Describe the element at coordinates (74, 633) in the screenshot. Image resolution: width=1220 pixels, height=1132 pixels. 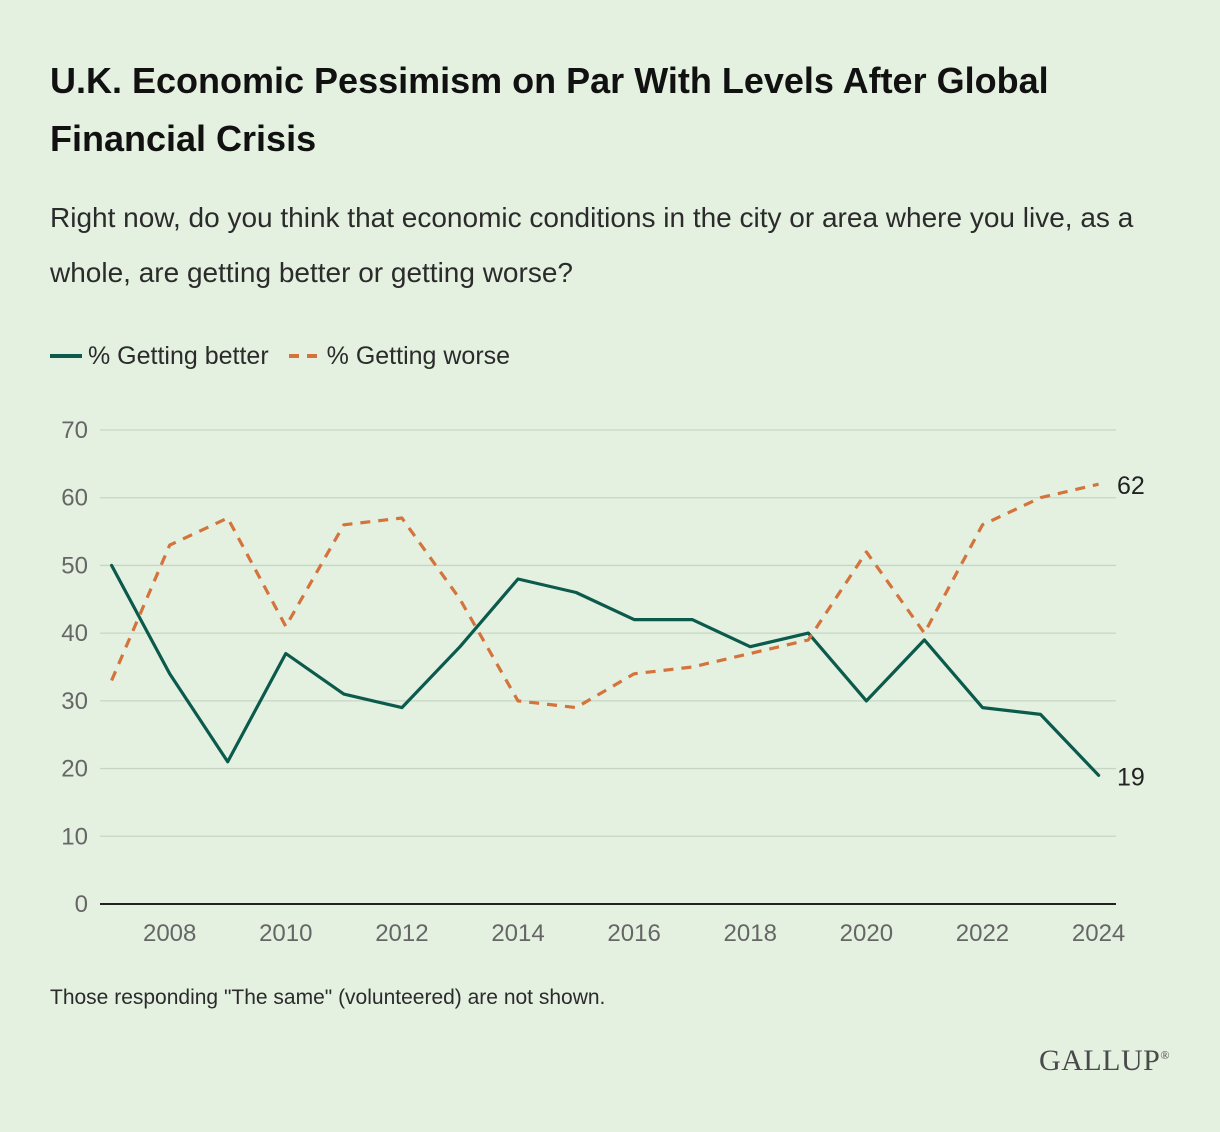
I see `y-tick-label-40: 40` at that location.